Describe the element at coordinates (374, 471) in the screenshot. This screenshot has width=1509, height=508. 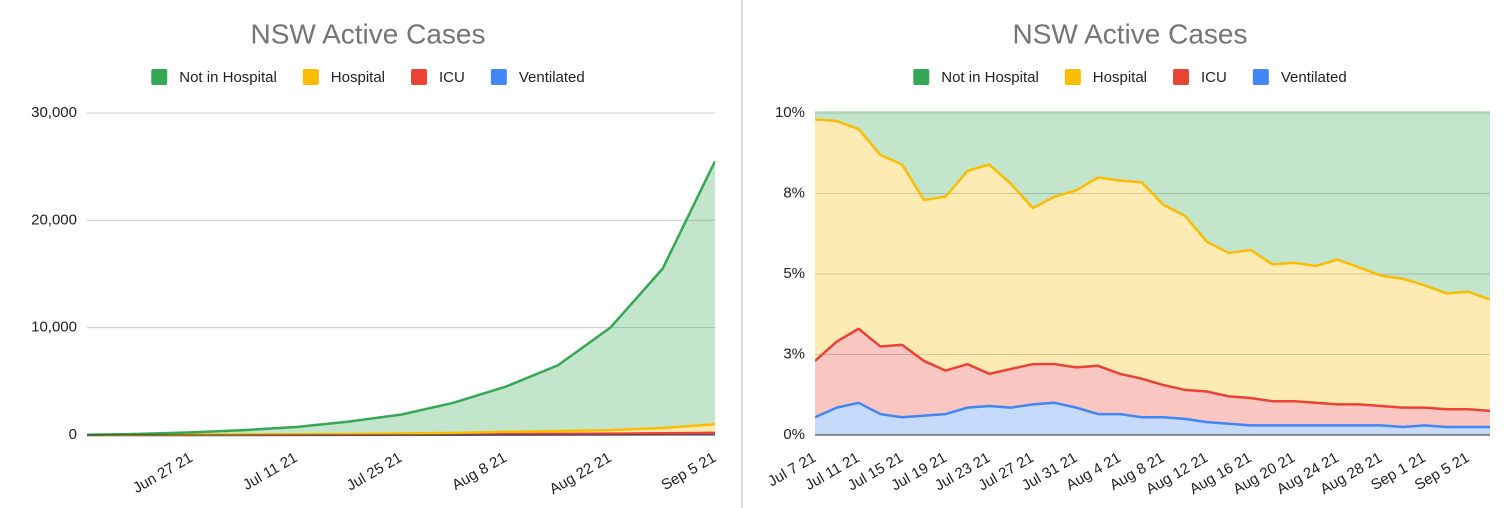
I see `x-tick-label: Jul 25 21` at that location.